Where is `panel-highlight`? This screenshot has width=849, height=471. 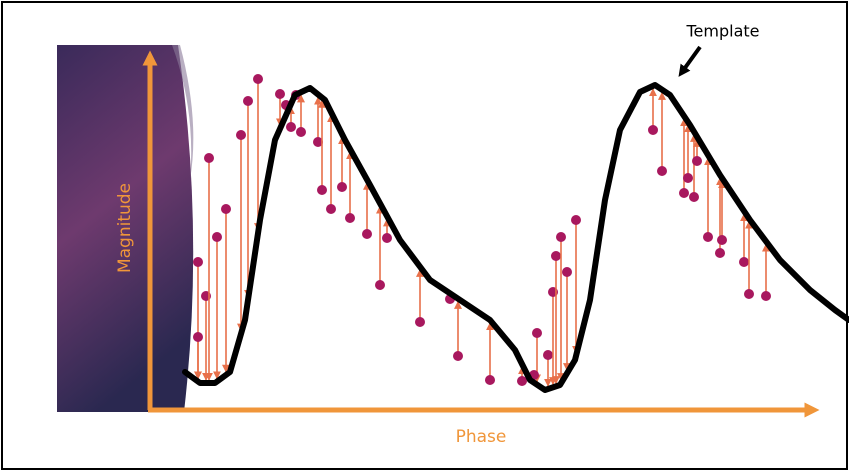
panel-highlight is located at coordinates (183, 112).